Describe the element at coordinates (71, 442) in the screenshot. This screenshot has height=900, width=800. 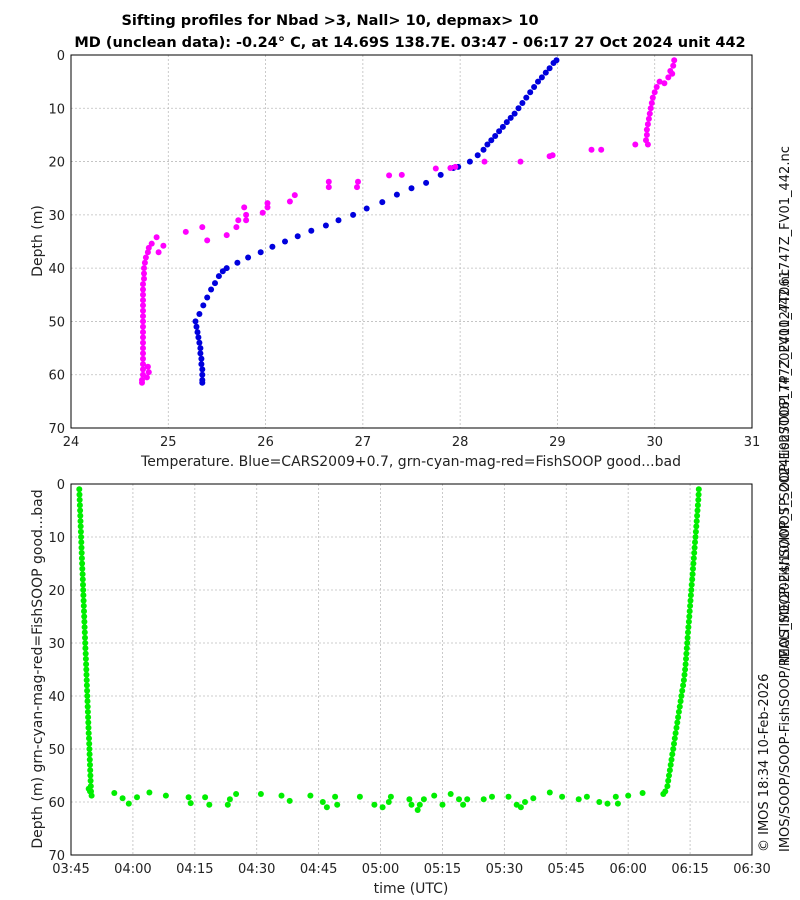
I see `x-tick-label: 24` at that location.